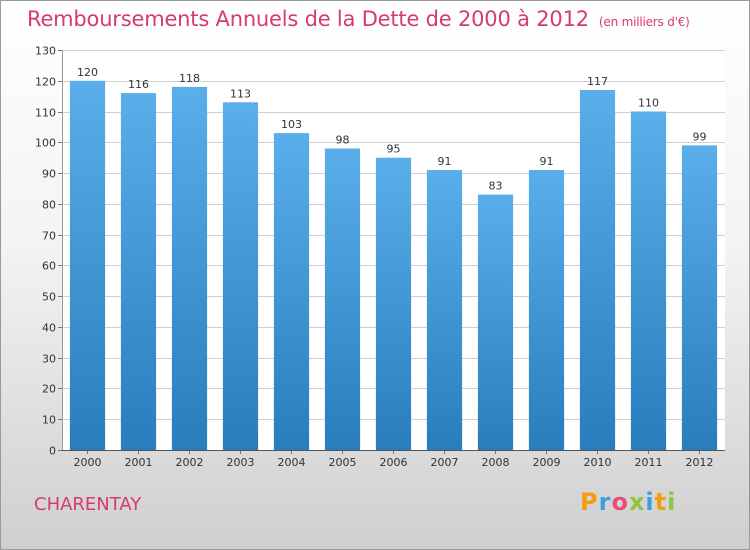 The width and height of the screenshot is (750, 550). What do you see at coordinates (393, 303) in the screenshot?
I see `bar-2006` at bounding box center [393, 303].